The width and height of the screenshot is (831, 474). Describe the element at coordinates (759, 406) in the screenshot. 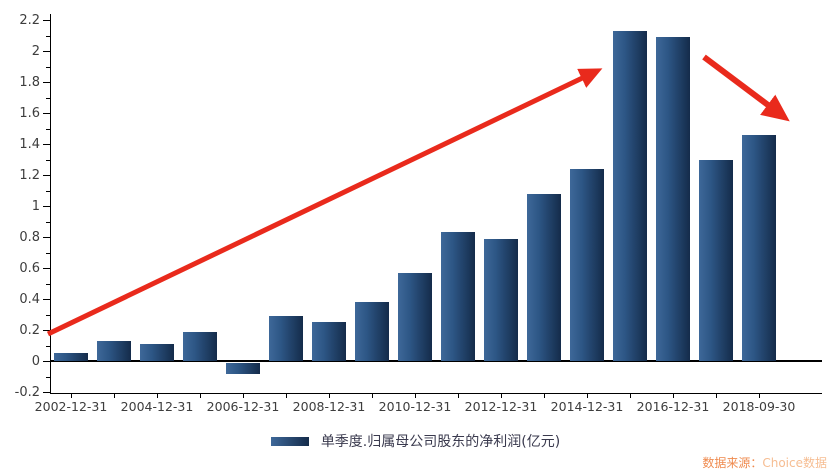

I see `x-tick-label: 2018-09-30` at that location.